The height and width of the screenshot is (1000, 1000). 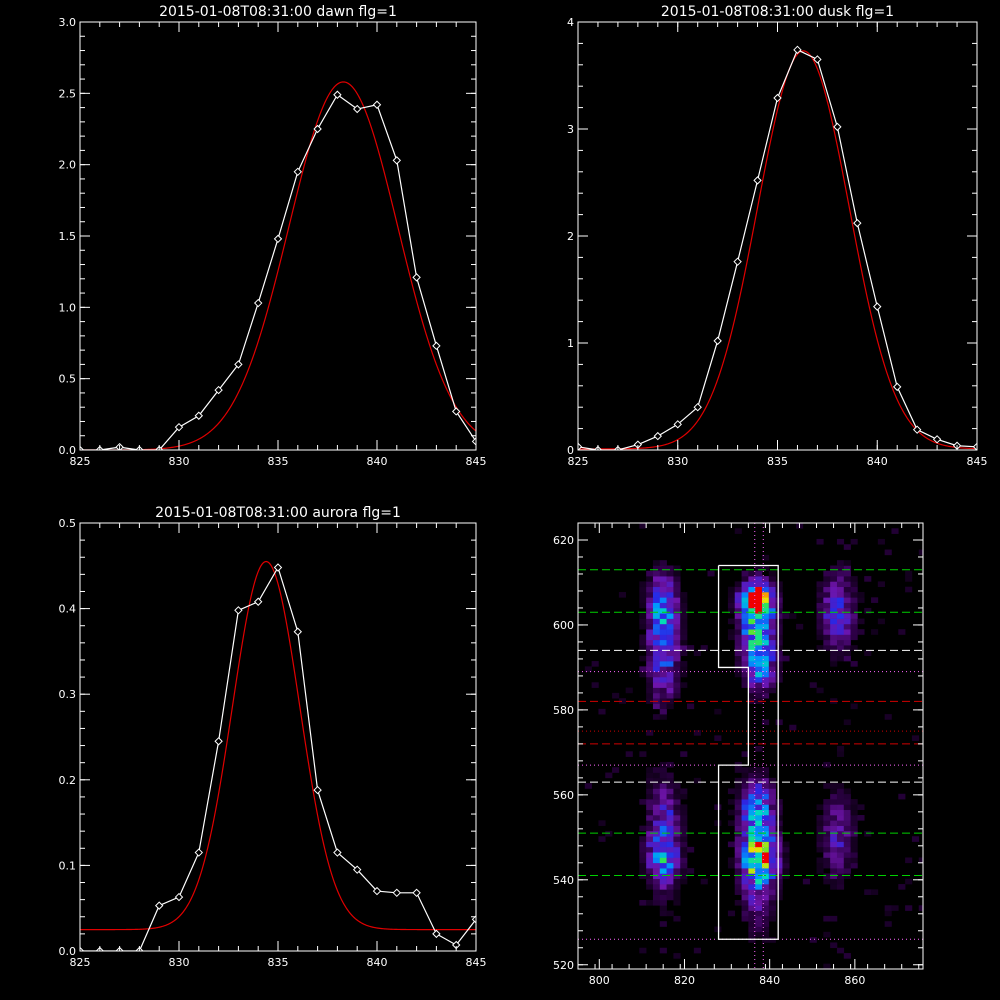 I want to click on x-tick-label: 840, so click(x=377, y=962).